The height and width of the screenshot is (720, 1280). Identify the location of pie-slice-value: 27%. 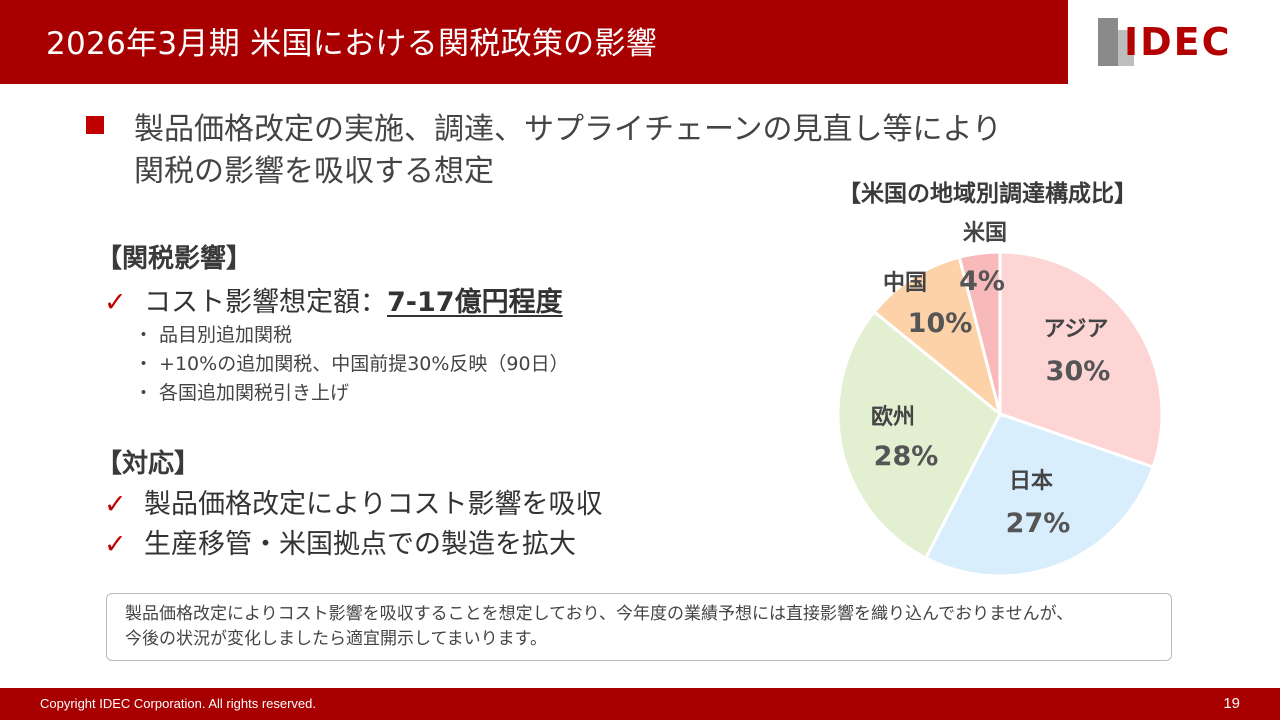
(1038, 523).